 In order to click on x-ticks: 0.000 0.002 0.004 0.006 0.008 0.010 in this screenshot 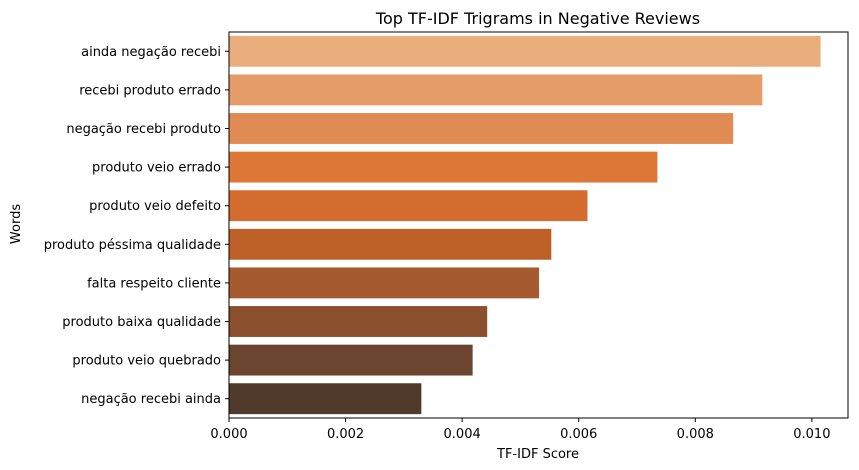, I will do `click(520, 430)`.